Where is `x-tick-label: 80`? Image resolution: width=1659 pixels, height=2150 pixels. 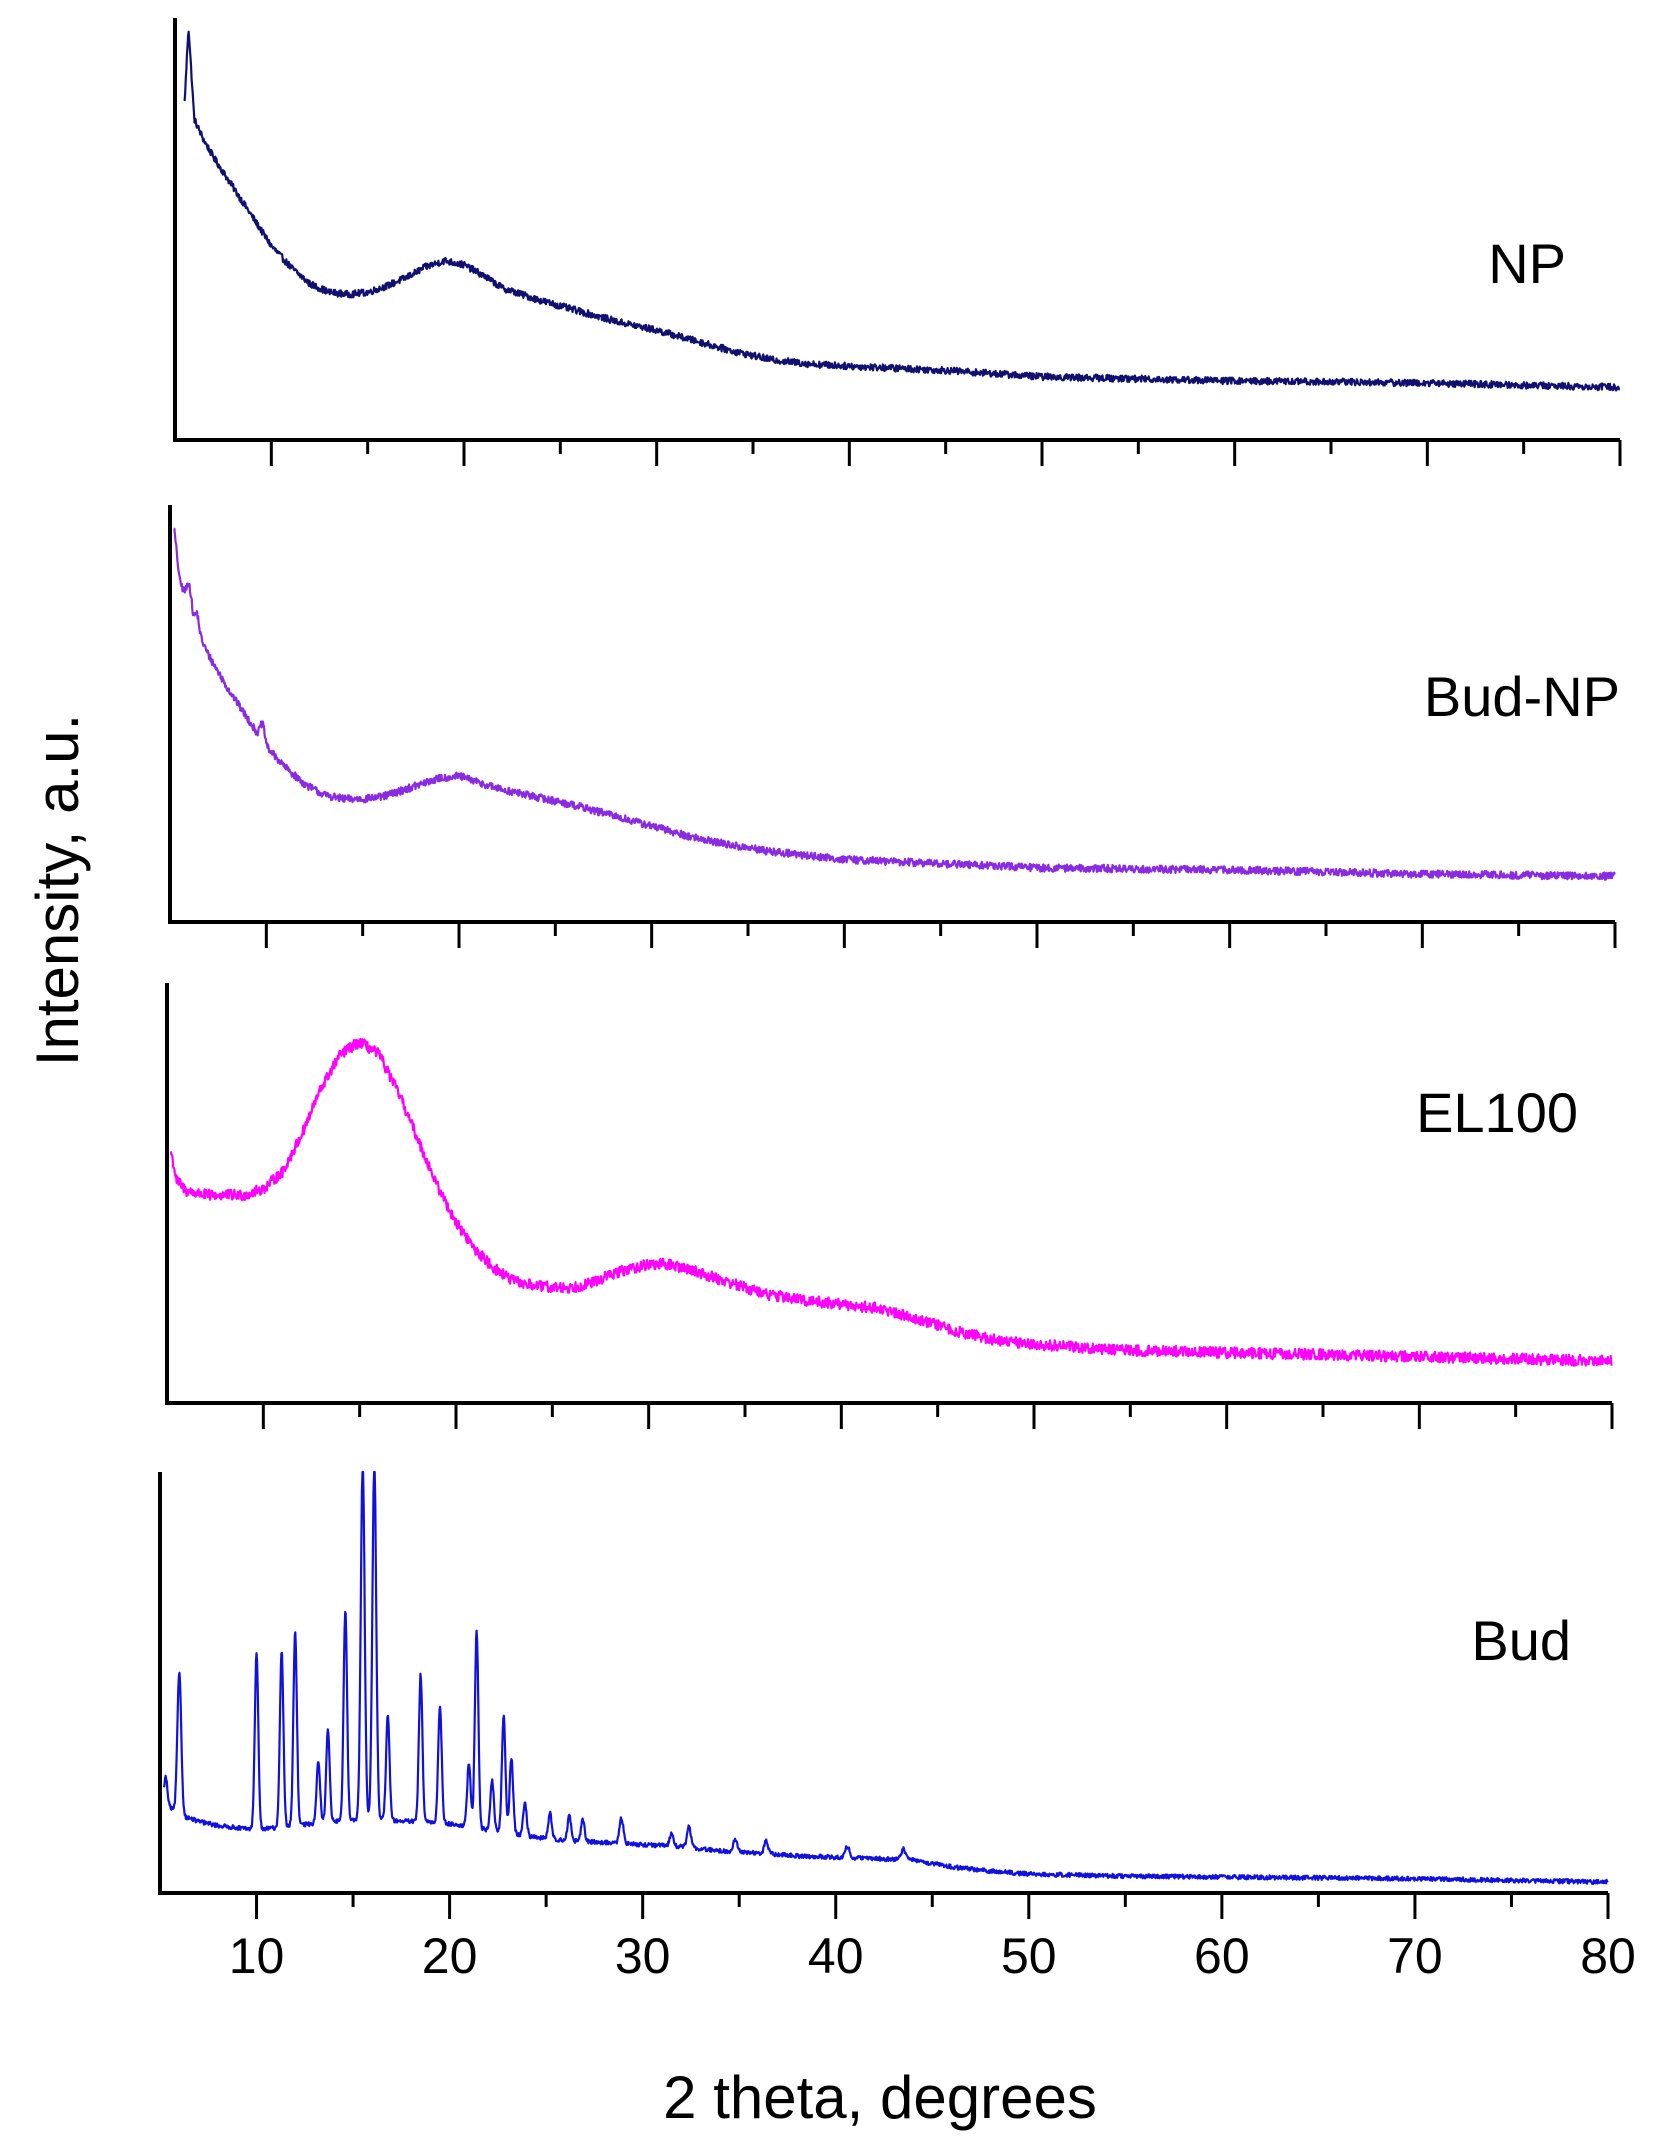
x-tick-label: 80 is located at coordinates (1608, 1956).